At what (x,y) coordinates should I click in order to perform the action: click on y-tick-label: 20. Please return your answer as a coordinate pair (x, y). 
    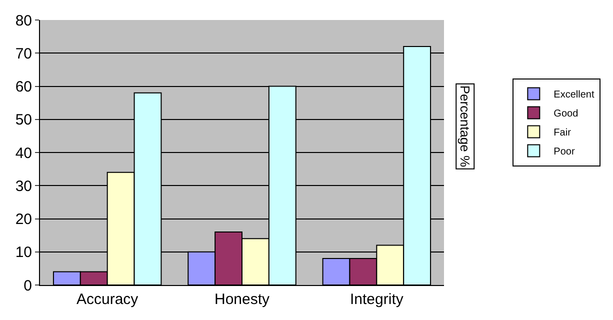
    Looking at the image, I should click on (23, 219).